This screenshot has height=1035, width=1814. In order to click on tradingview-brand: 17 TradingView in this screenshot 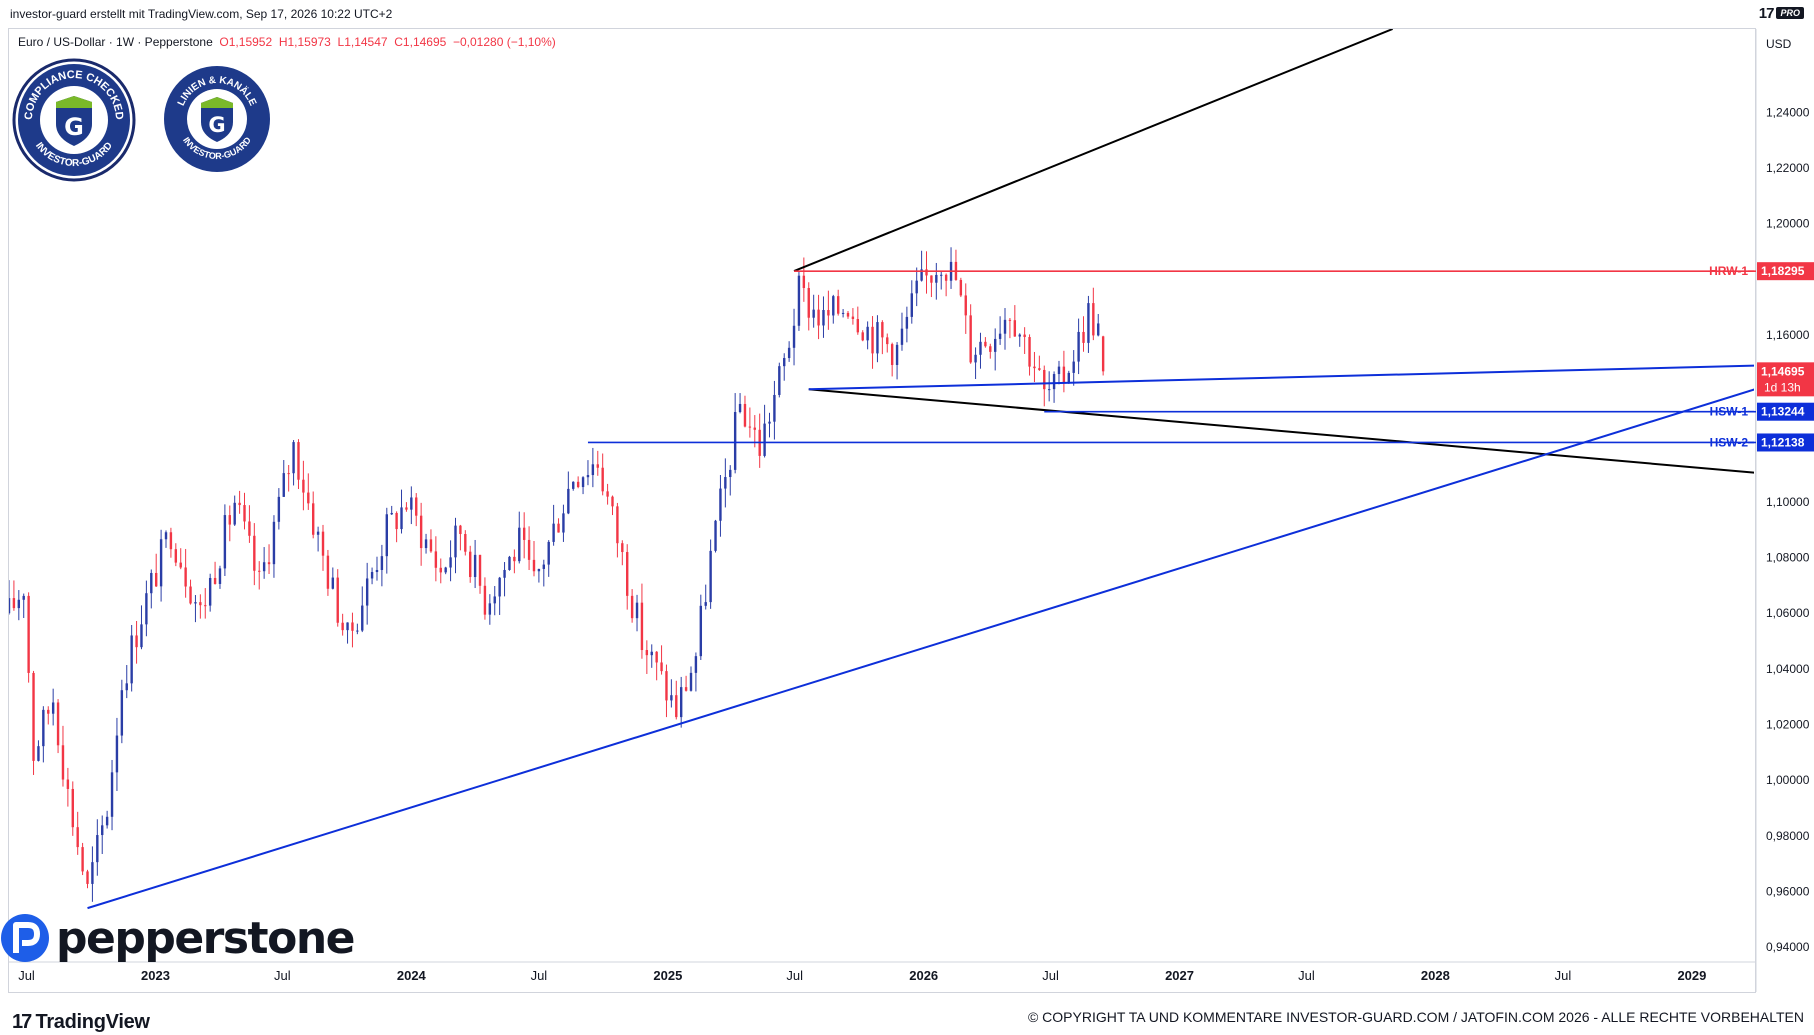, I will do `click(81, 1022)`.